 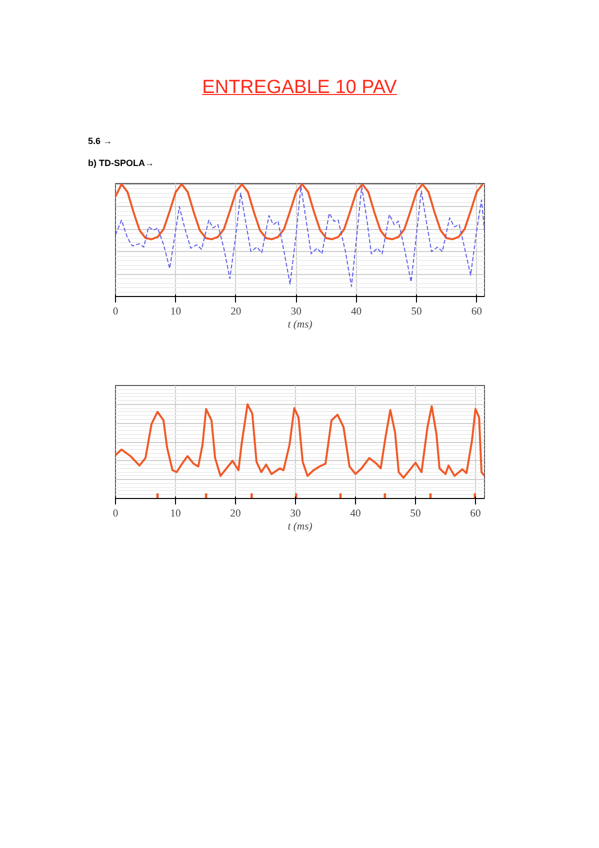 What do you see at coordinates (121, 163) in the screenshot?
I see `text: b) TD-SPOLA→` at bounding box center [121, 163].